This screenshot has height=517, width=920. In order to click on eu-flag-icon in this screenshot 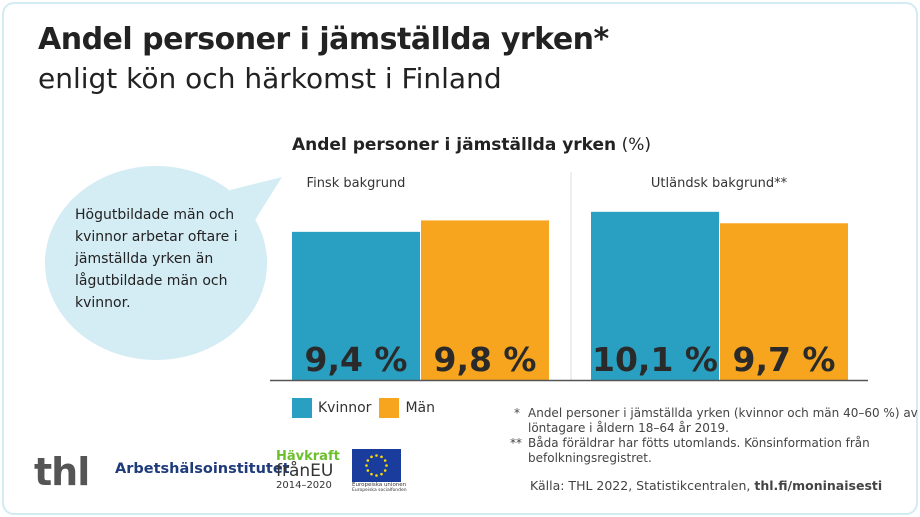, I will do `click(376, 465)`.